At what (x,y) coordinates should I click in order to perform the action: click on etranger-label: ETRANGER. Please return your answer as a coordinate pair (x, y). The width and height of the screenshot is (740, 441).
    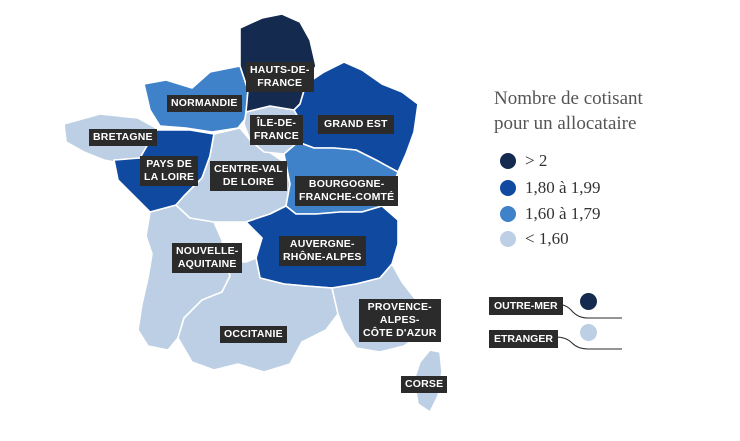
    Looking at the image, I should click on (523, 339).